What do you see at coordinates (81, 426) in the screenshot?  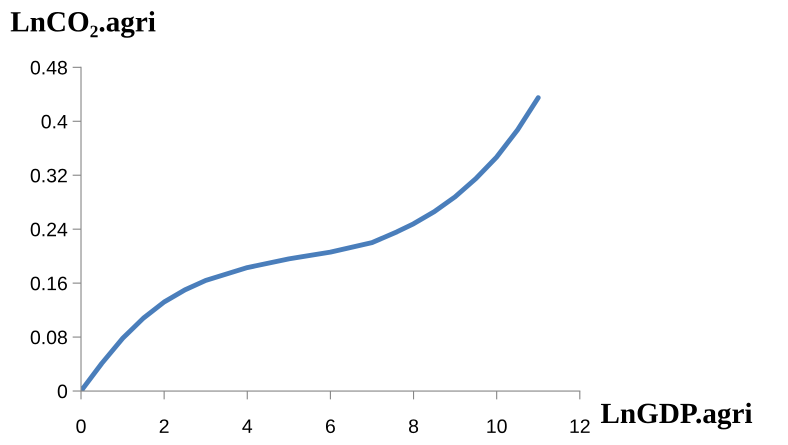 I see `x-tick-label: 0` at bounding box center [81, 426].